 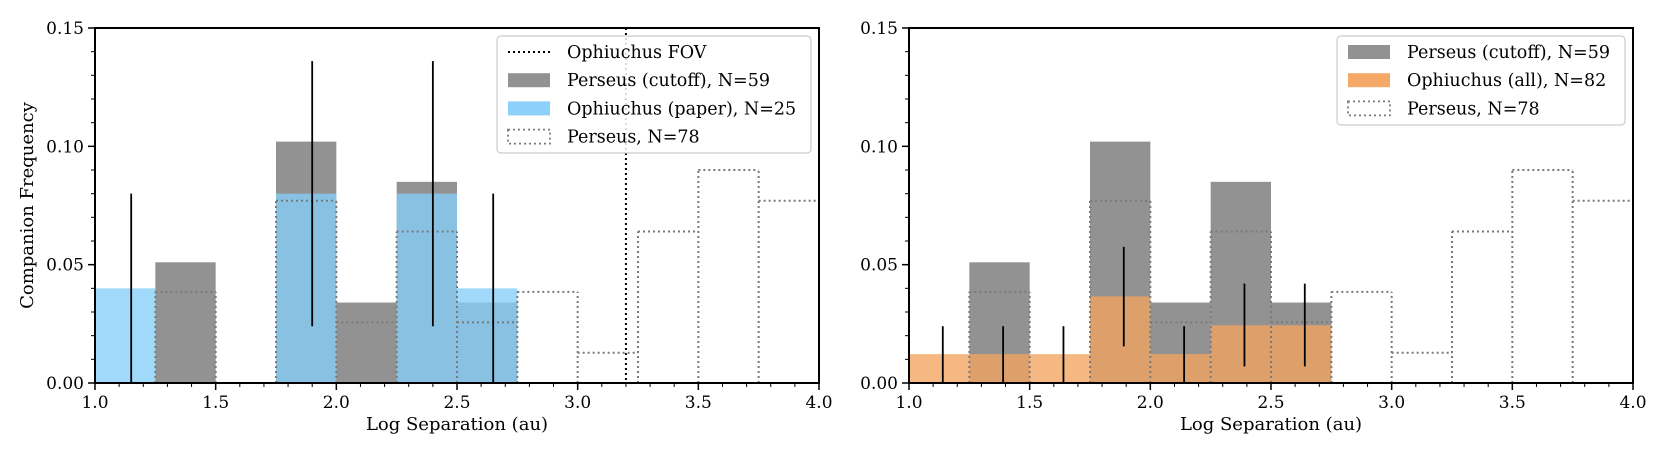 I want to click on y-axis-label: Companion Frequency, so click(x=27, y=205).